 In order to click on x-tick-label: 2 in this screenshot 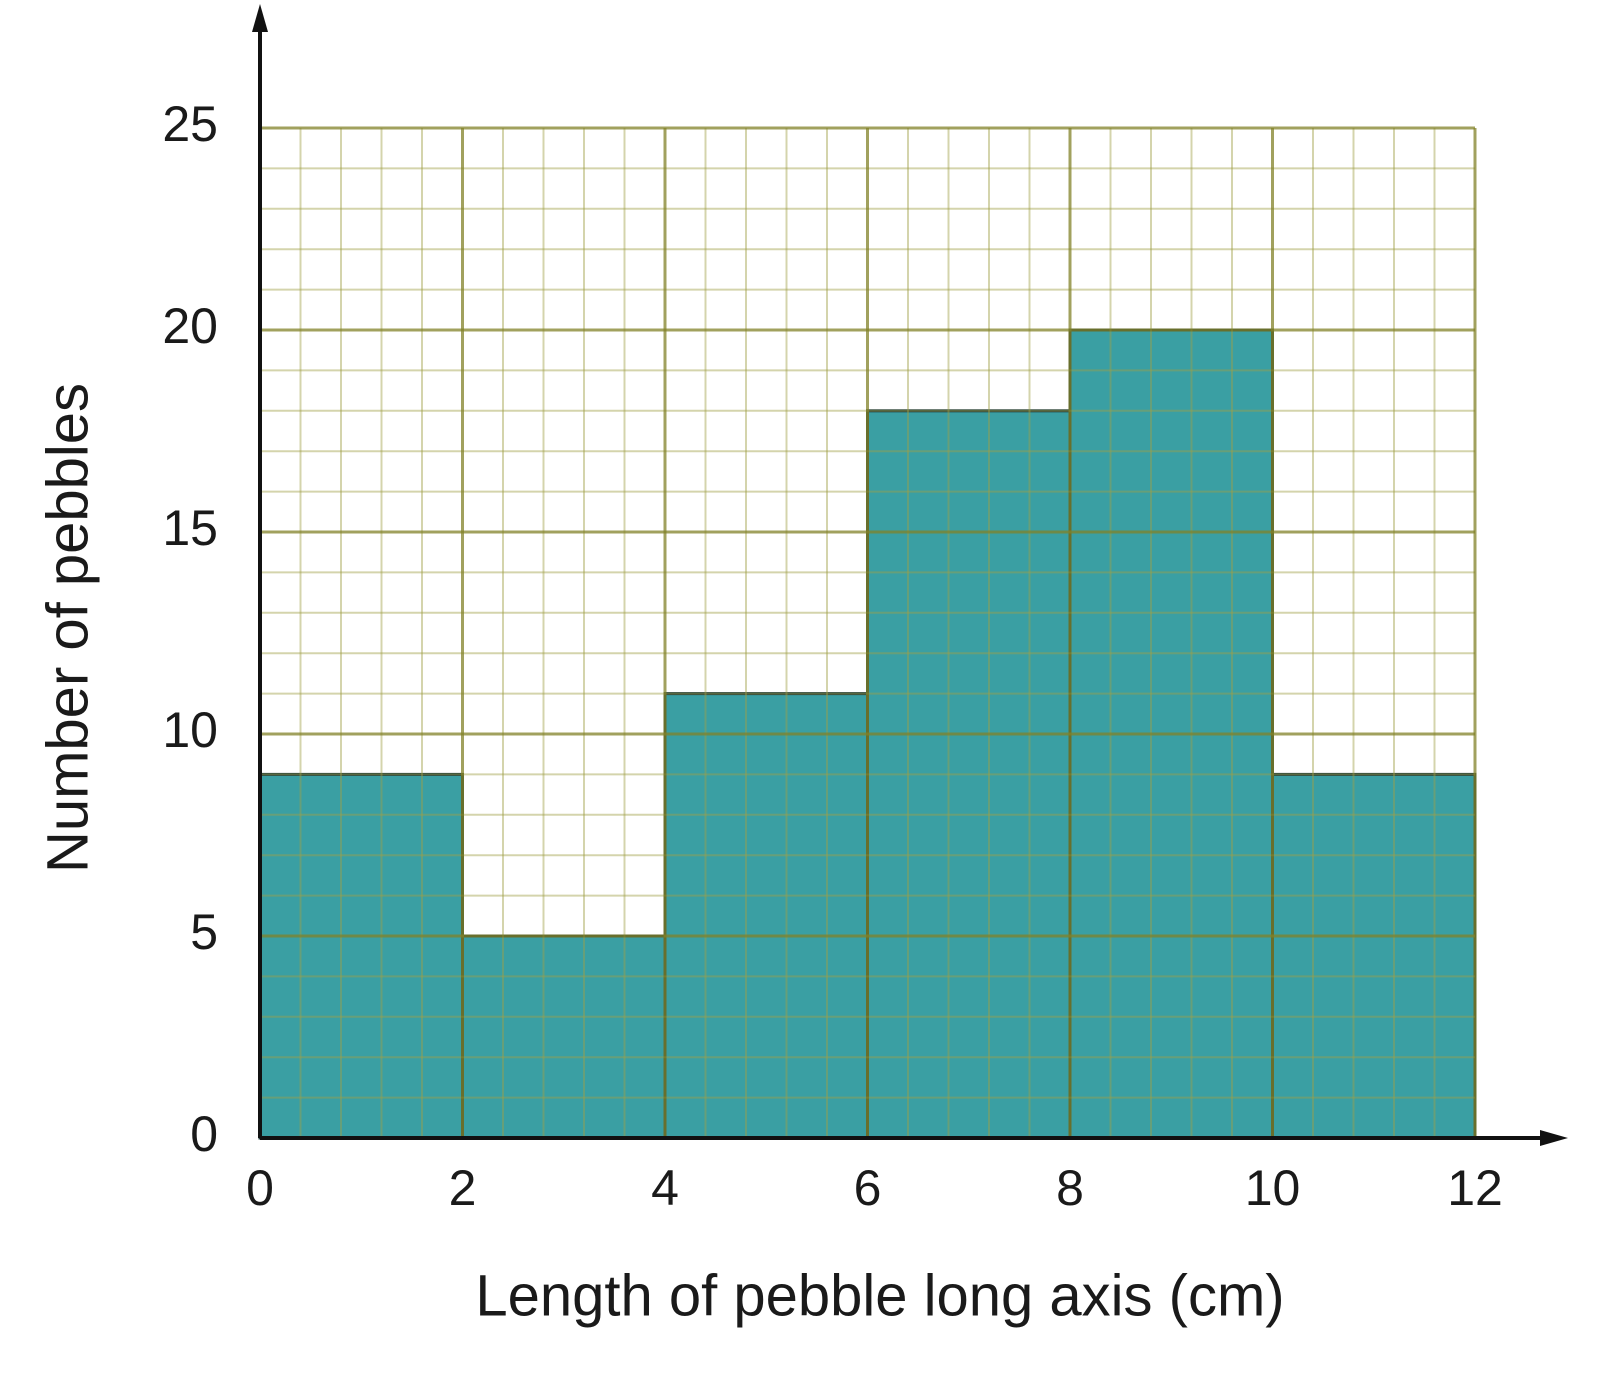, I will do `click(463, 1188)`.